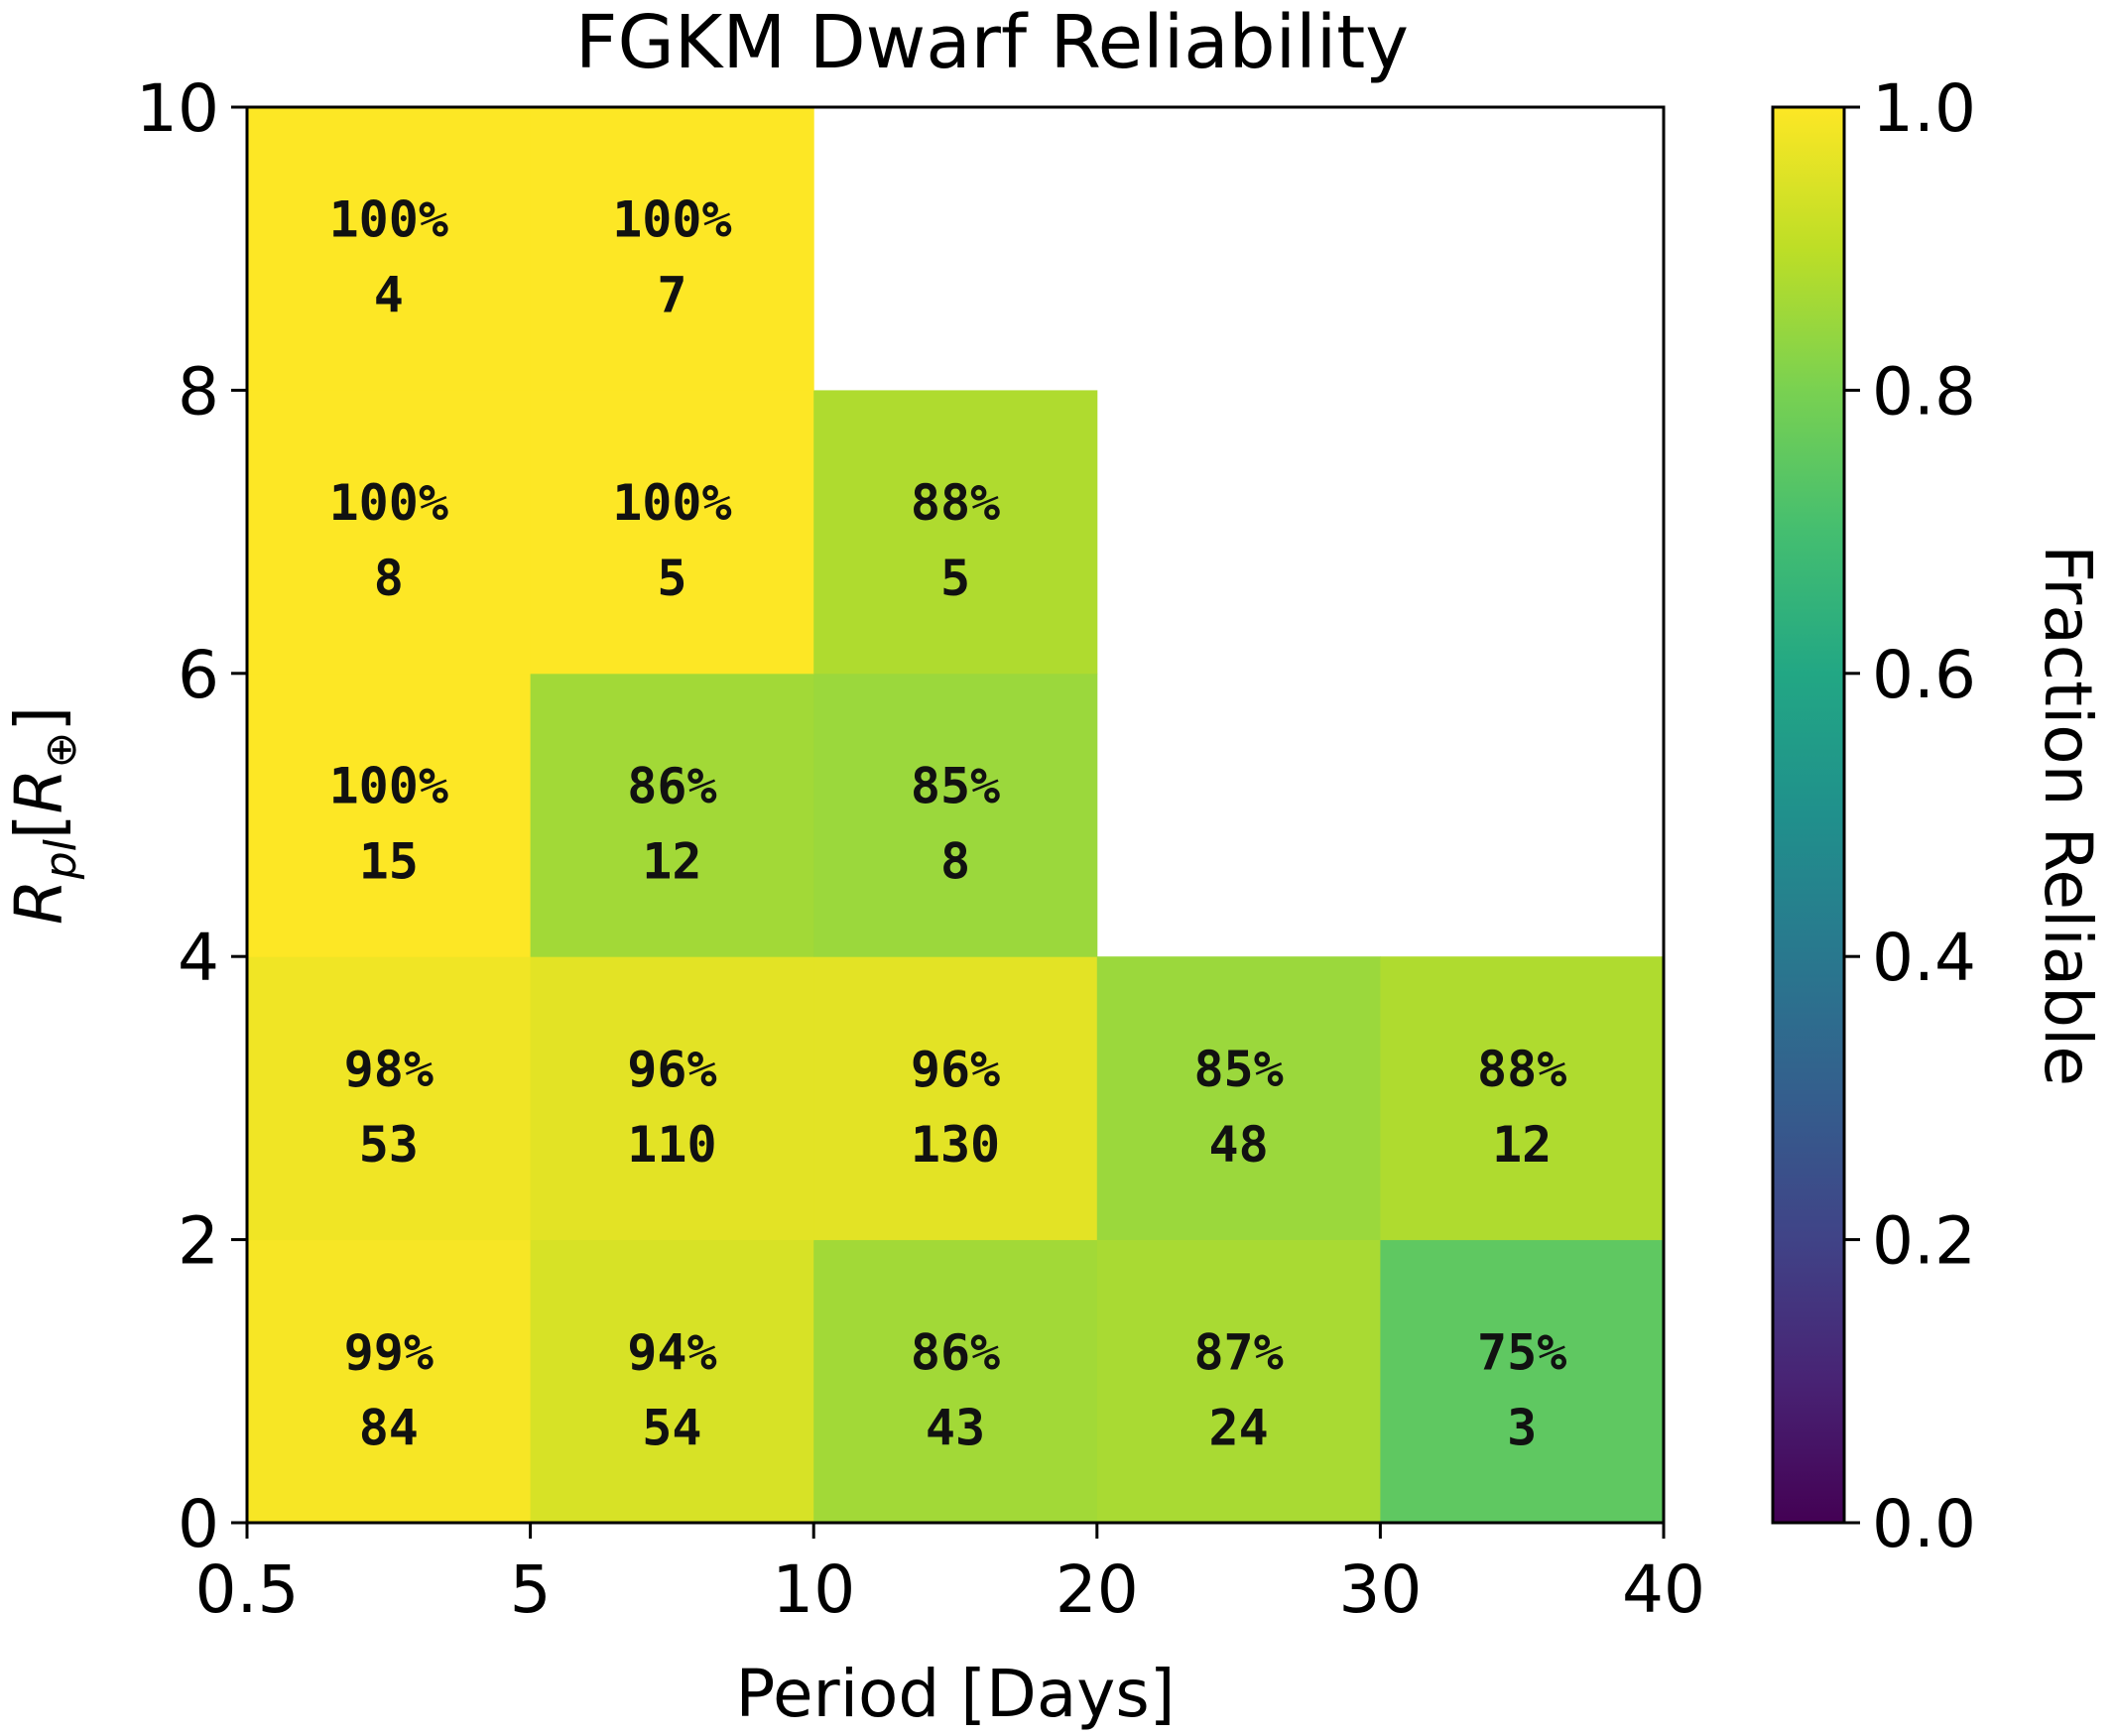 This screenshot has width=2116, height=1736. What do you see at coordinates (671, 1427) in the screenshot?
I see `cell-count-label: 54` at bounding box center [671, 1427].